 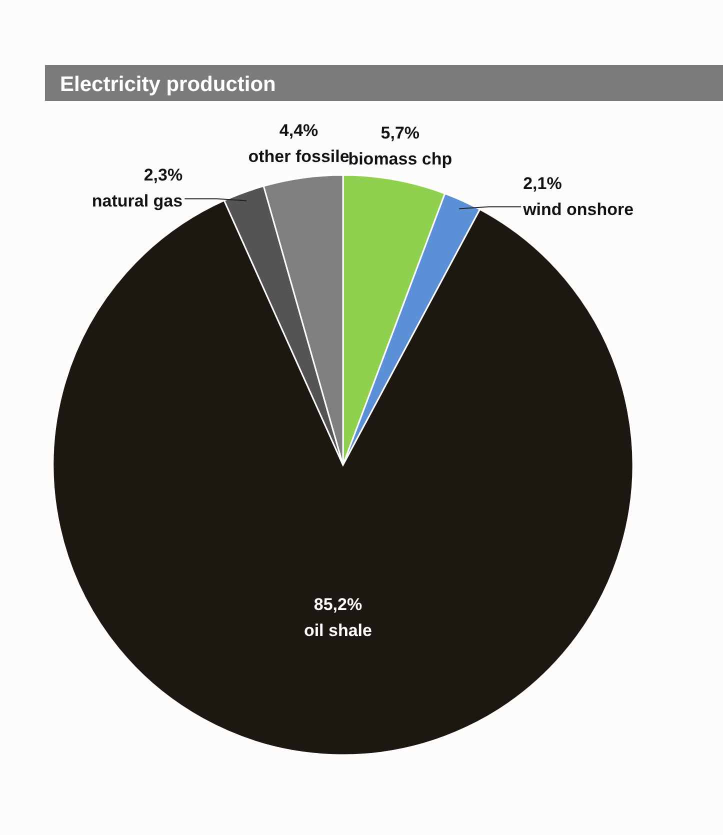 I want to click on slice-label: biomass chp, so click(x=400, y=158).